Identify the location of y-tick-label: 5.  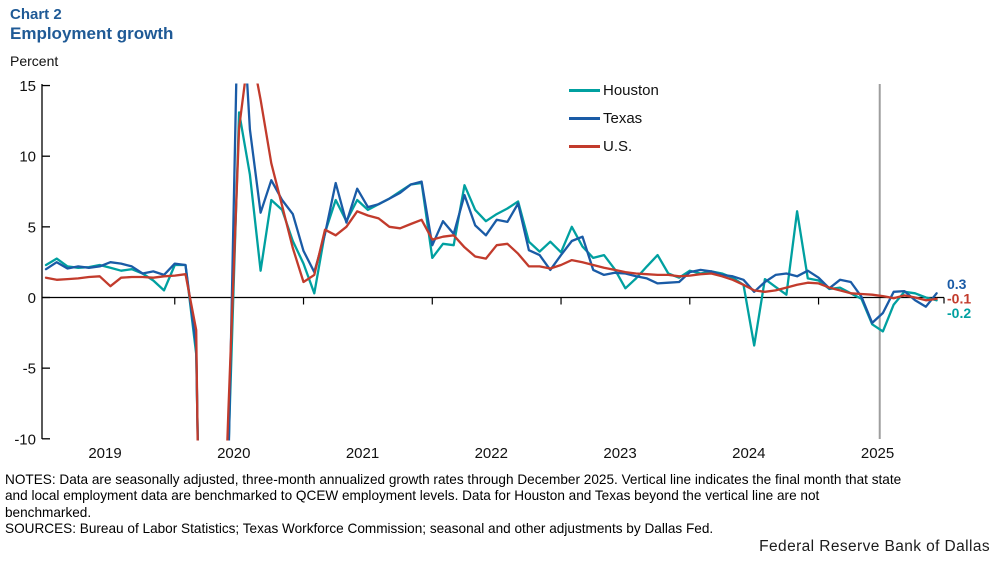
(32, 227).